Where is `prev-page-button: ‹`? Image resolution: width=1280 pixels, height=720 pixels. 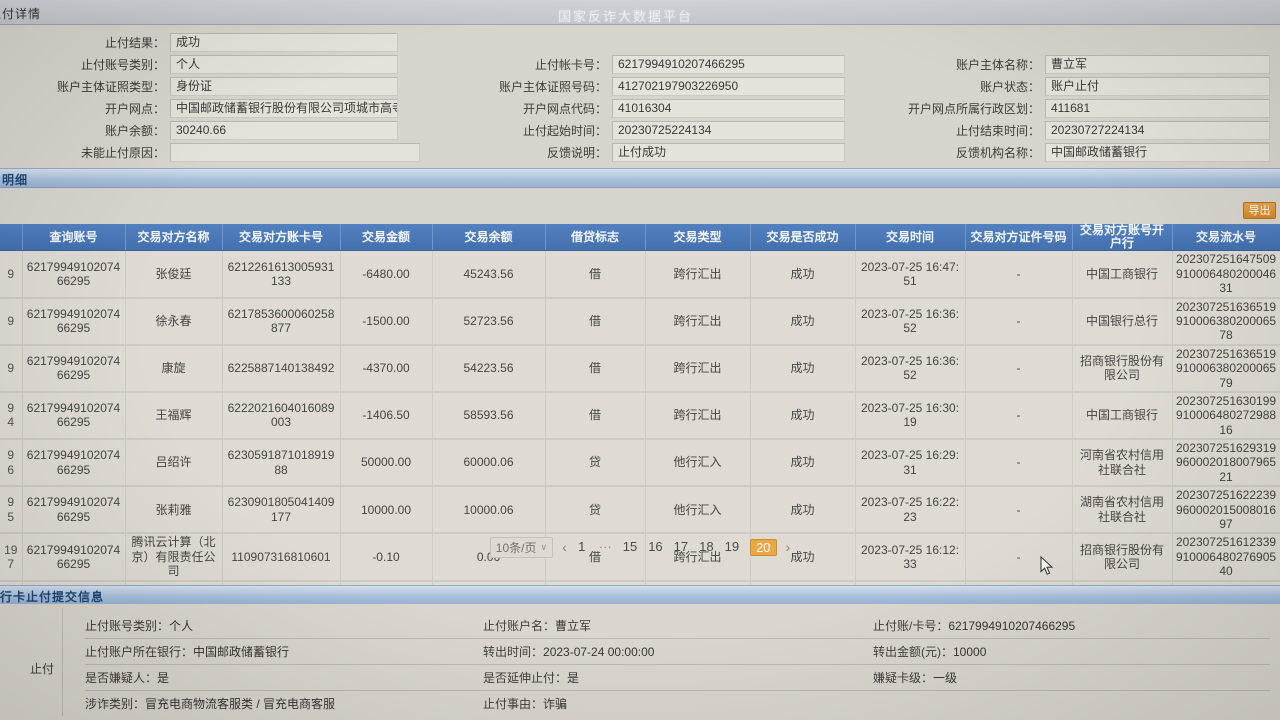
prev-page-button: ‹ is located at coordinates (564, 547).